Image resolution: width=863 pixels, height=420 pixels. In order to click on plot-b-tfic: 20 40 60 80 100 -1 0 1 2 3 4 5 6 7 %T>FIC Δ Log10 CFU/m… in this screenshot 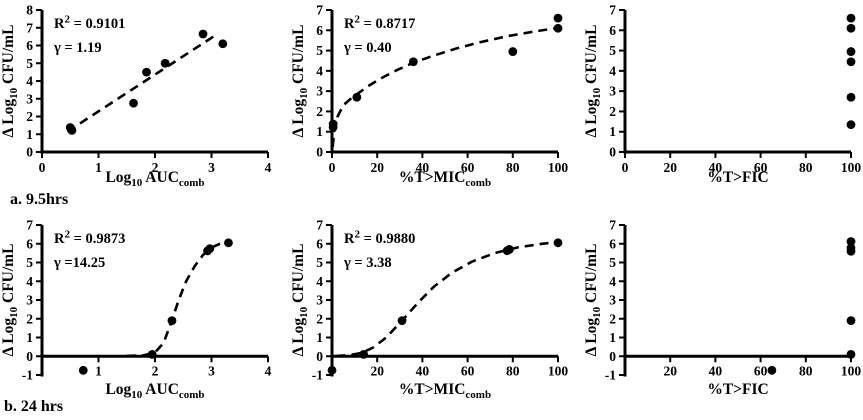, I will do `click(722, 308)`.